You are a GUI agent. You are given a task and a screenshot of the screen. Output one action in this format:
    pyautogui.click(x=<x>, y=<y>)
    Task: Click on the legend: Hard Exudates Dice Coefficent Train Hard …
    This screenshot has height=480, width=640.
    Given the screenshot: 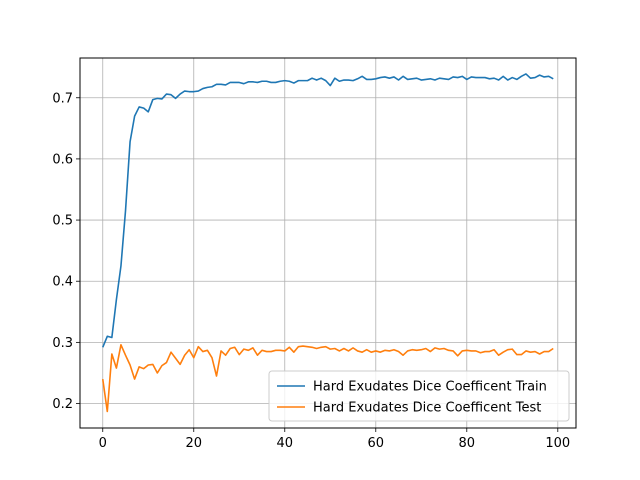 What is the action you would take?
    pyautogui.click(x=419, y=396)
    